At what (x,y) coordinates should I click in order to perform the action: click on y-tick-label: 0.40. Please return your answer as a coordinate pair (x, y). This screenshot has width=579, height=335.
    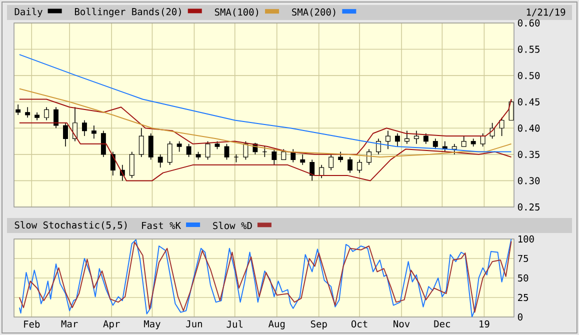
    Looking at the image, I should click on (529, 128).